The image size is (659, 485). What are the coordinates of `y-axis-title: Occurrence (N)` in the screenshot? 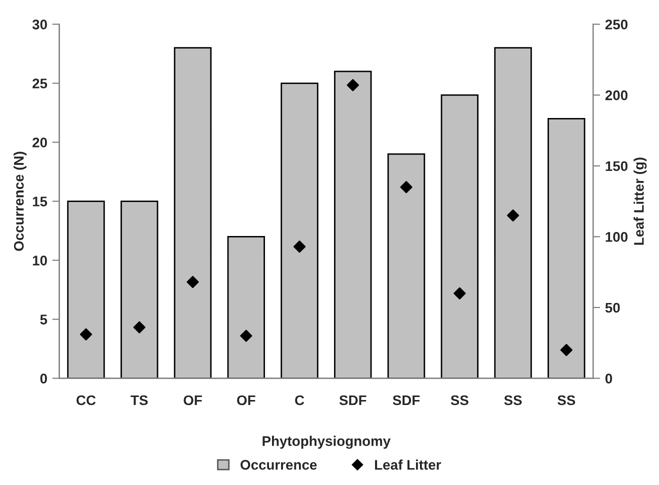 It's located at (20, 201).